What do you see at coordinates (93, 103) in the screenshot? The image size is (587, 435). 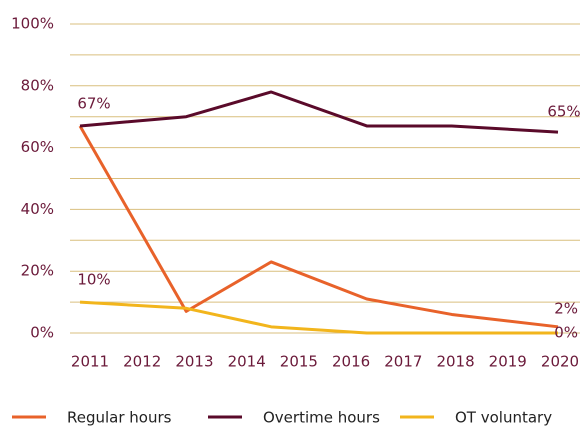 I see `data-label: 67%` at bounding box center [93, 103].